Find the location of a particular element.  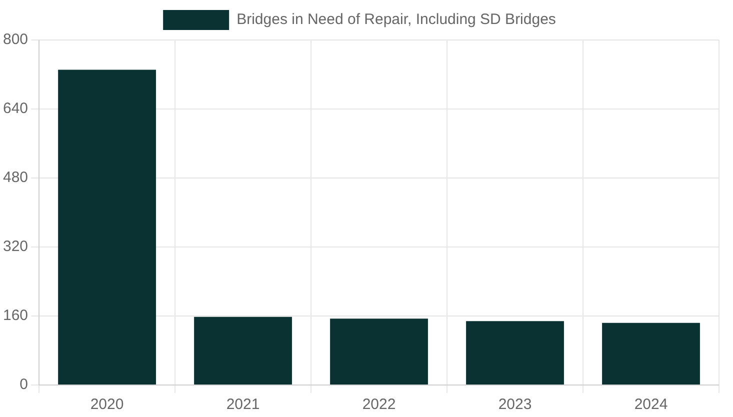

y-tick-label: 640 is located at coordinates (15, 109).